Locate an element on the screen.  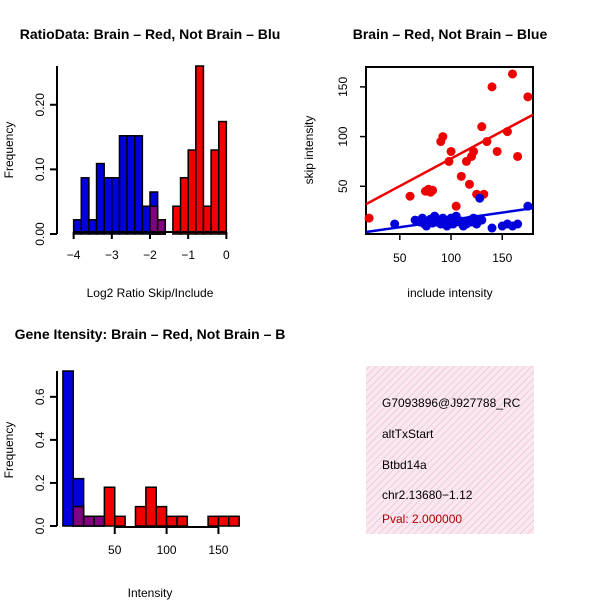
scatter-chart-title: Brain – Red, Not Brain – Blue is located at coordinates (450, 34).